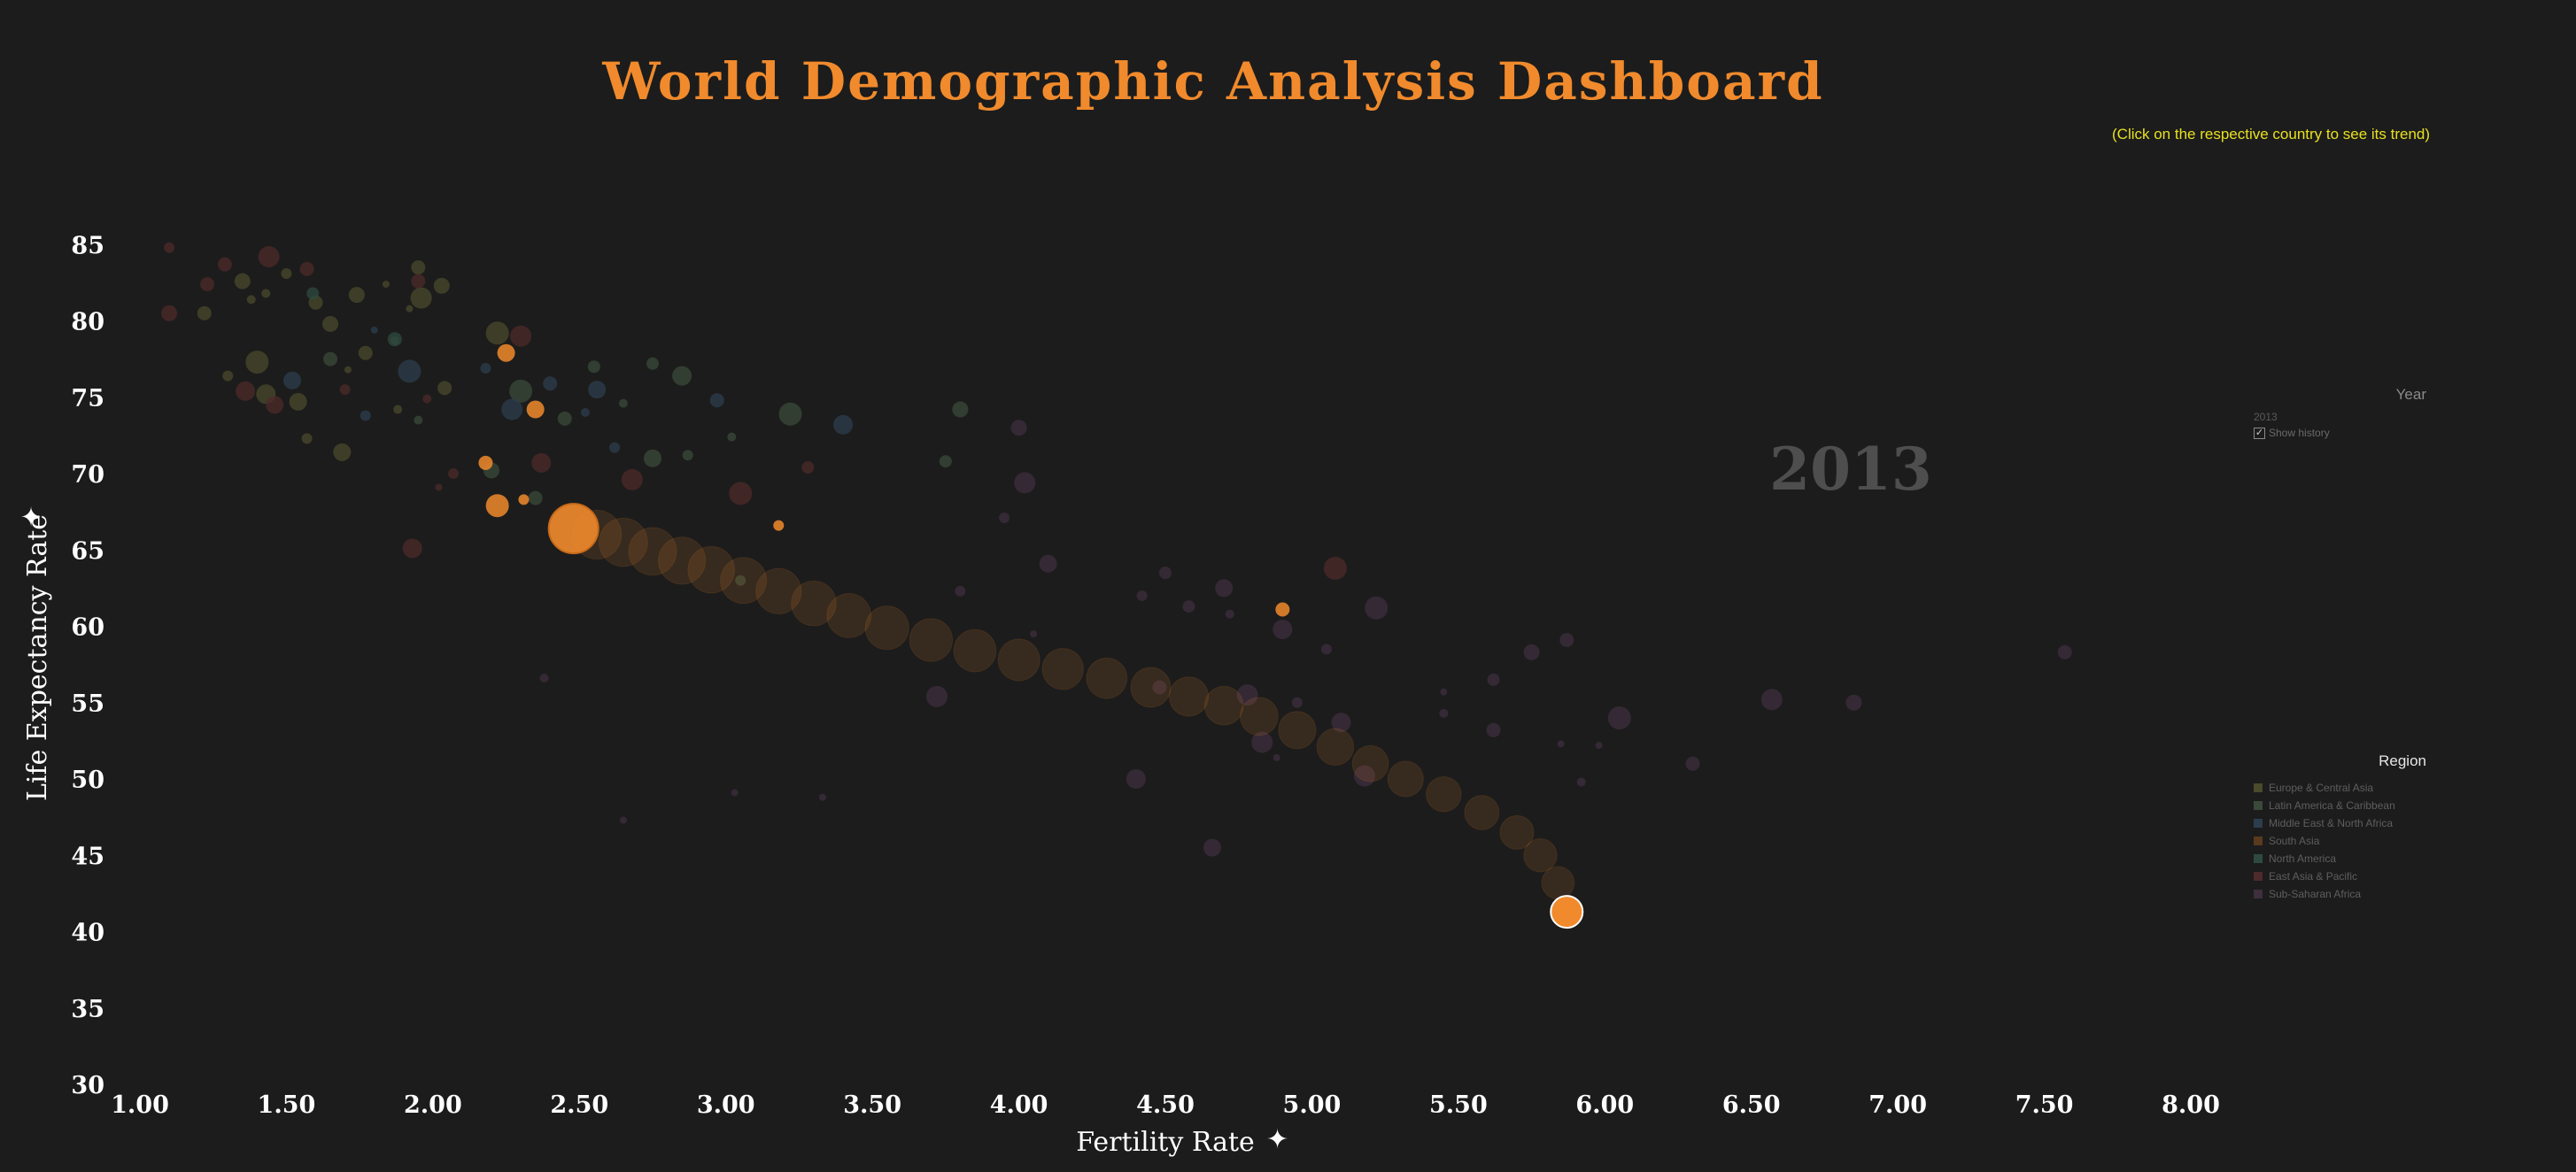 The width and height of the screenshot is (2576, 1172). Describe the element at coordinates (2259, 433) in the screenshot. I see `show-history-checkbox: ✓` at that location.